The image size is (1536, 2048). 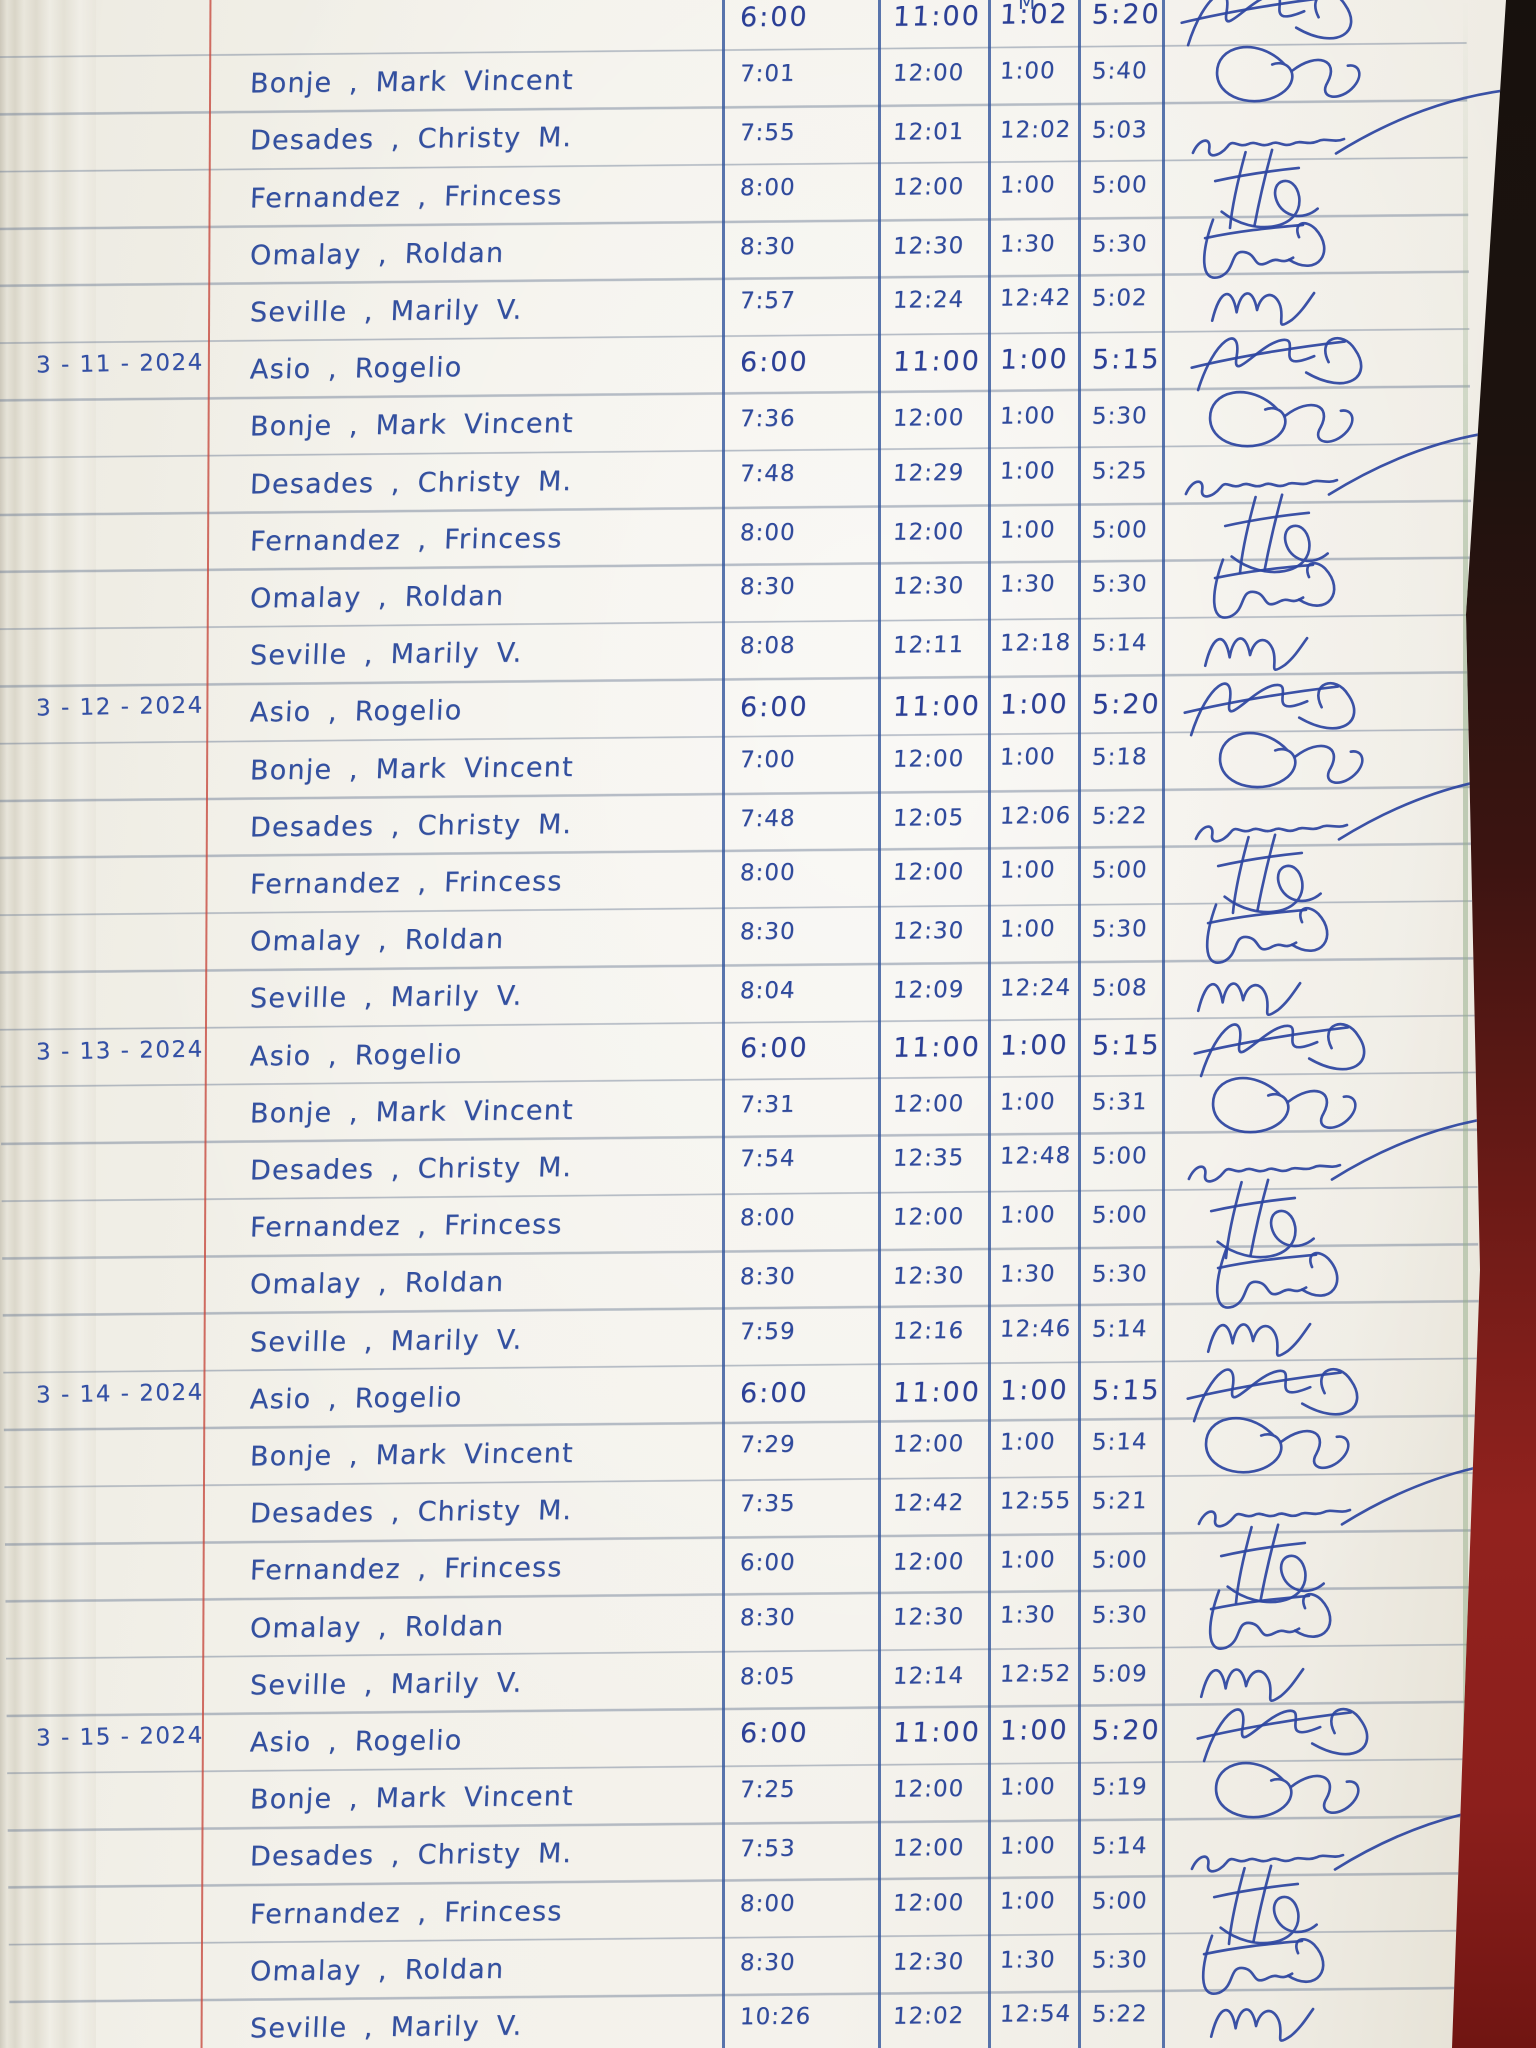 I want to click on time-entry: 7:25, so click(x=768, y=1790).